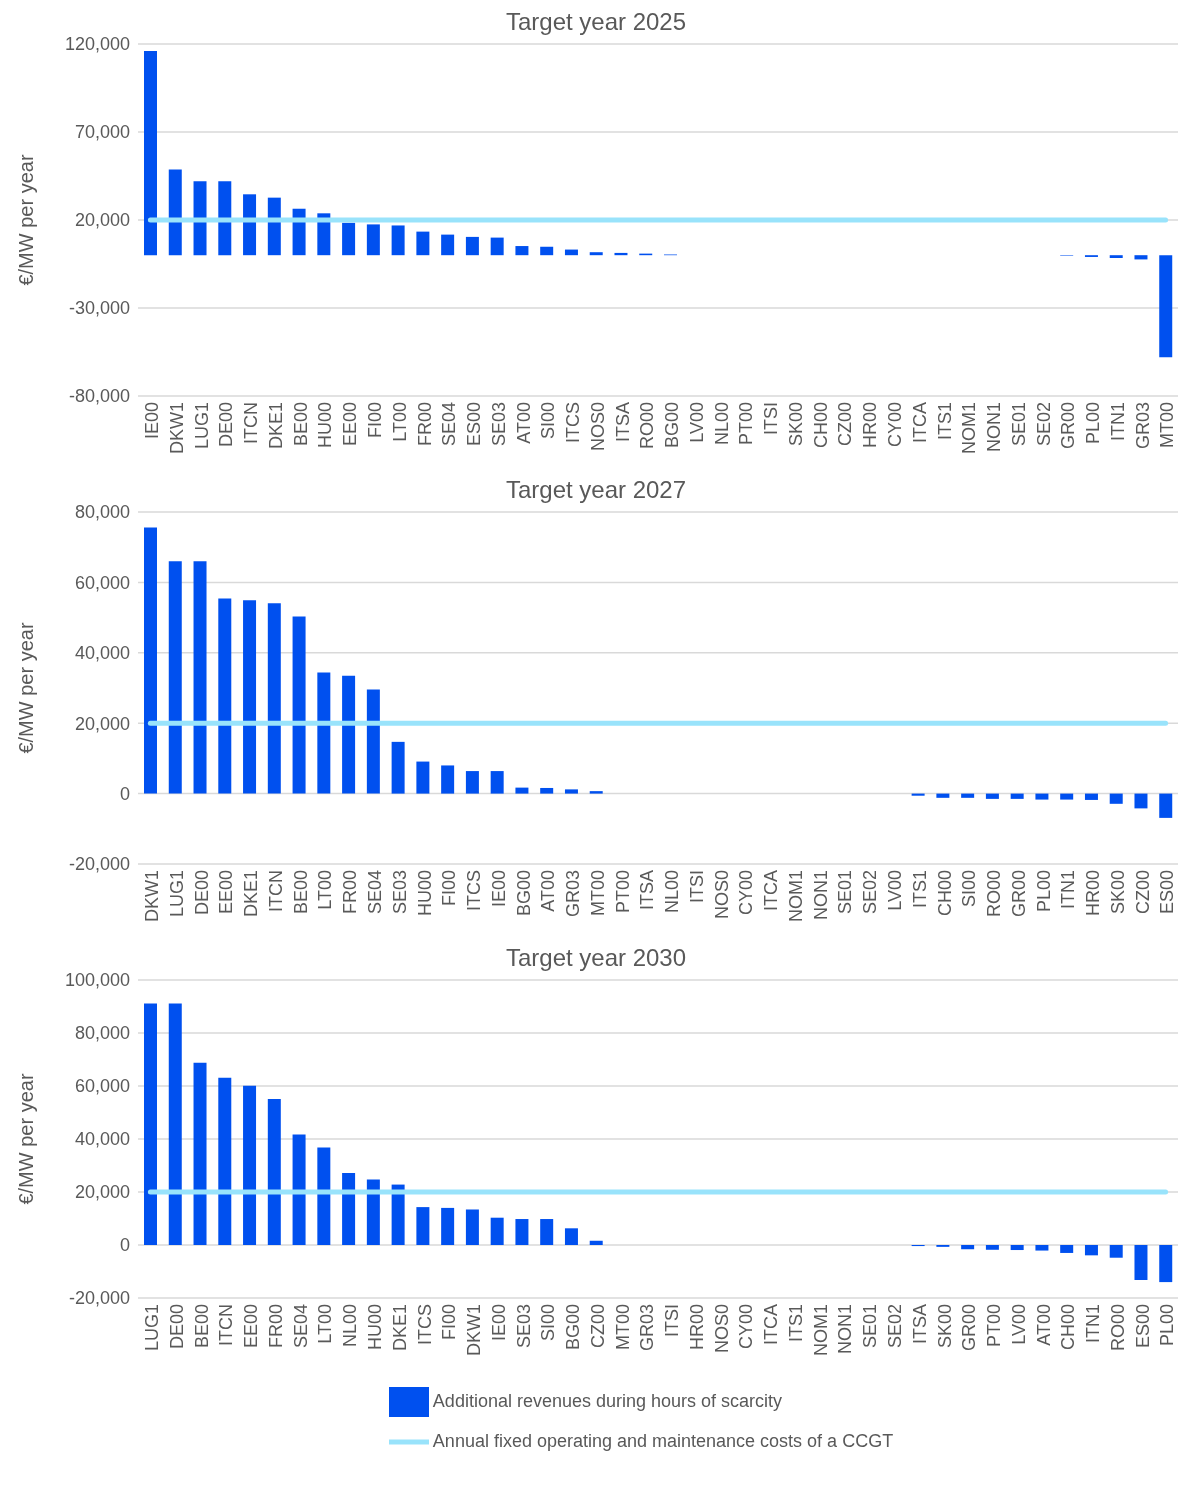  I want to click on y-tick-label: 40,000, so click(102, 1139).